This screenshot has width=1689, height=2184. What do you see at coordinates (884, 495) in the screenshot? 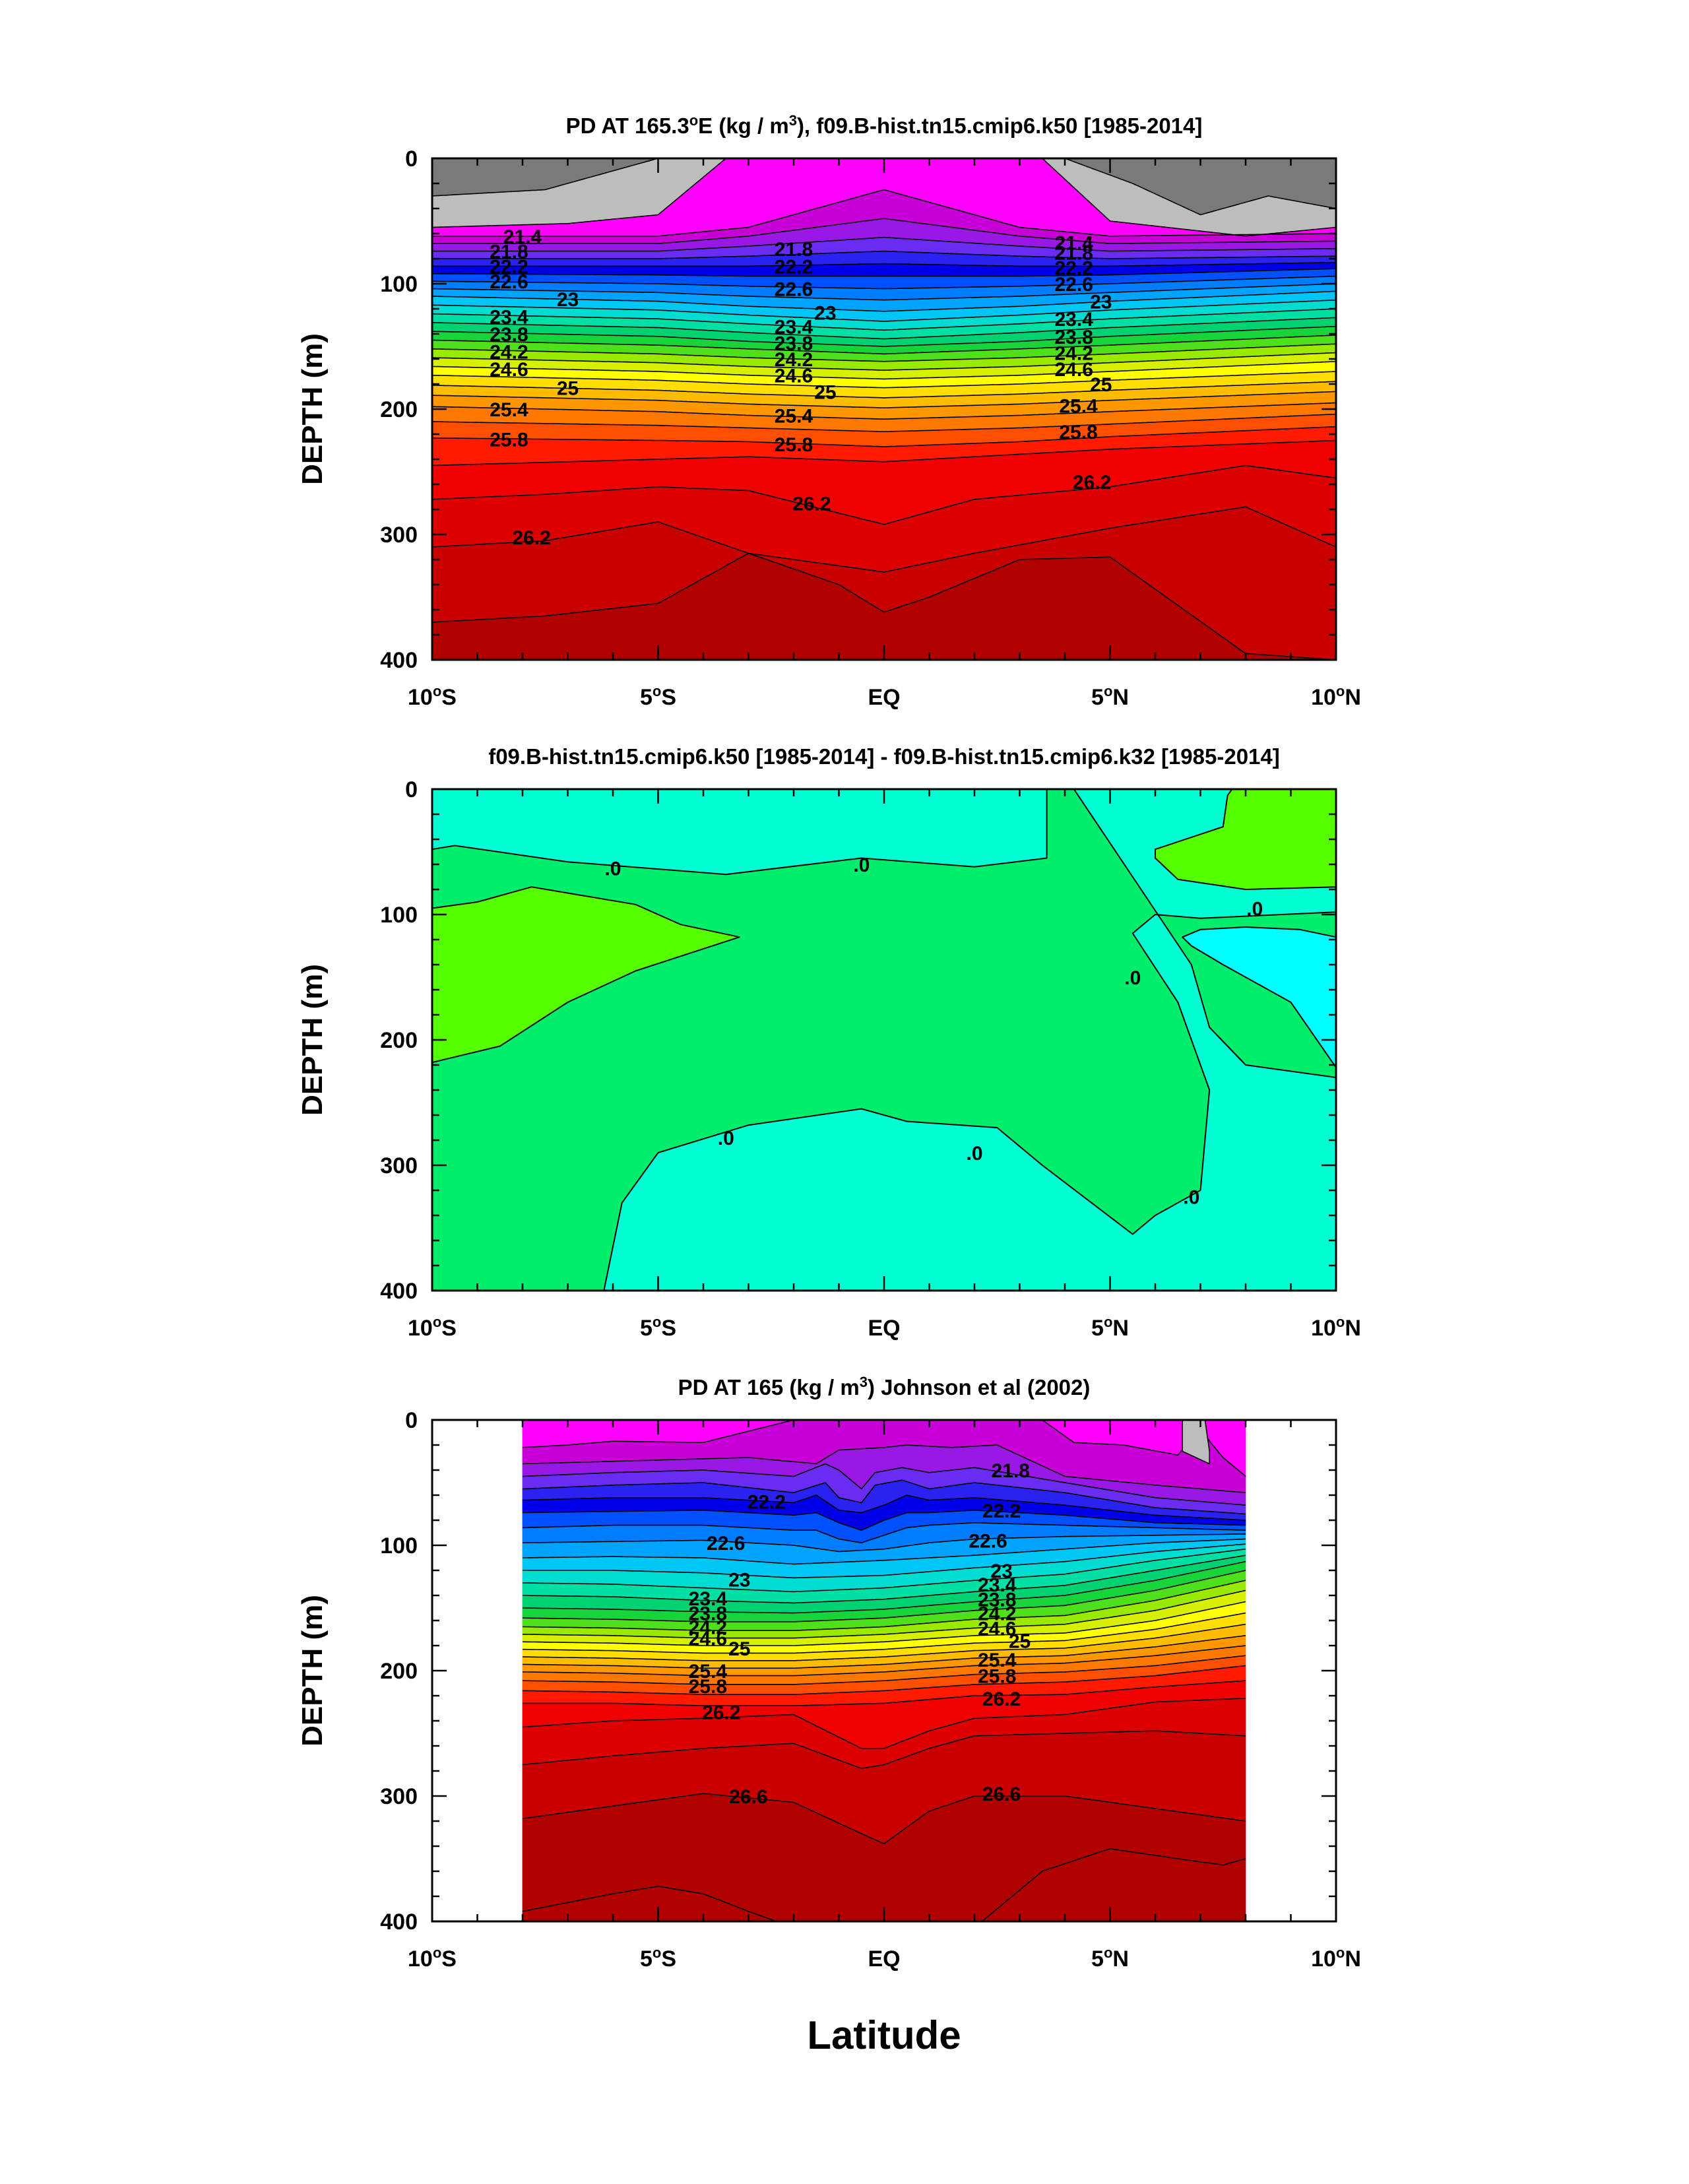
I see `isopycnal-line-26.2` at bounding box center [884, 495].